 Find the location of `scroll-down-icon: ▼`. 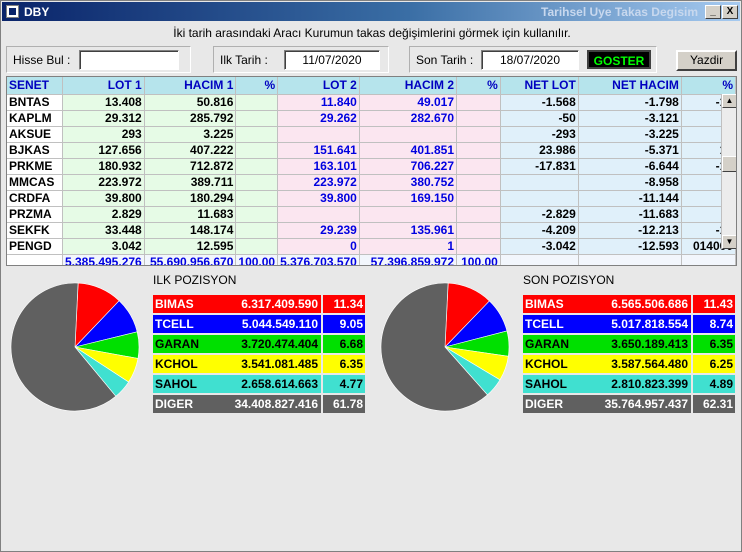

scroll-down-icon: ▼ is located at coordinates (729, 242).